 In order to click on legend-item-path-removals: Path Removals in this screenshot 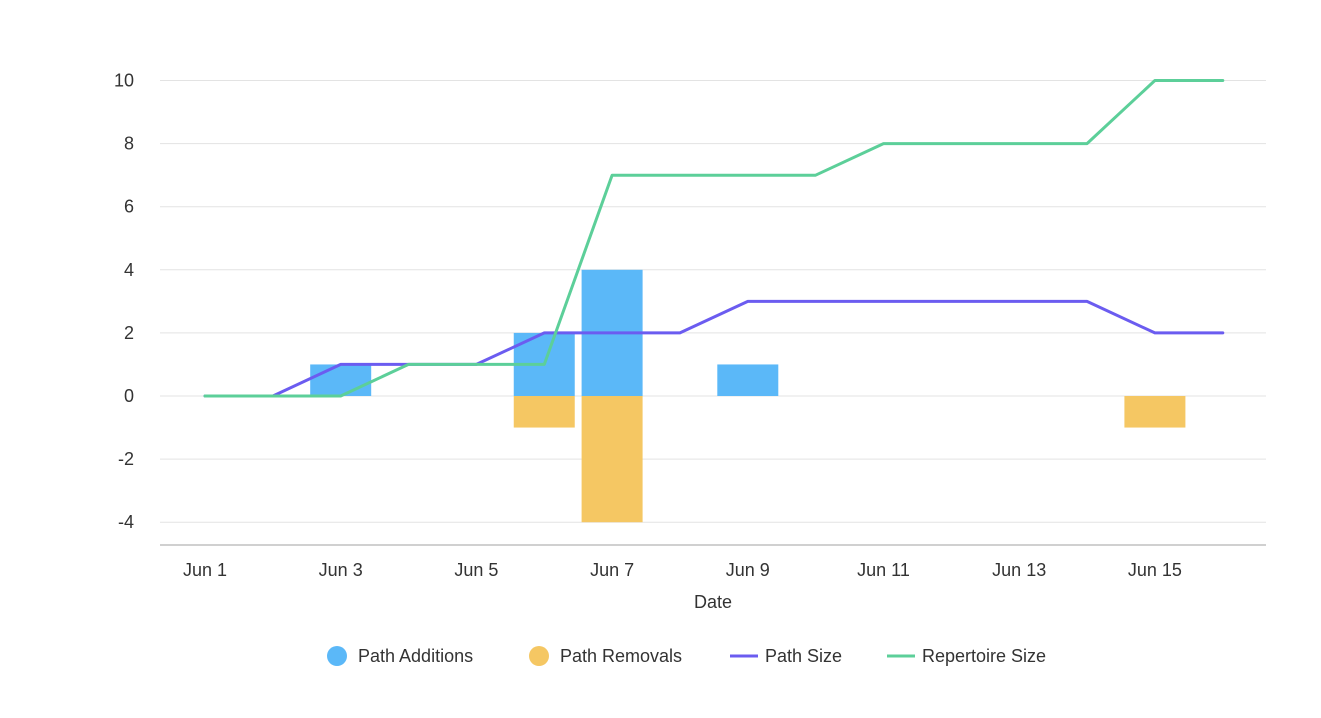, I will do `click(605, 656)`.